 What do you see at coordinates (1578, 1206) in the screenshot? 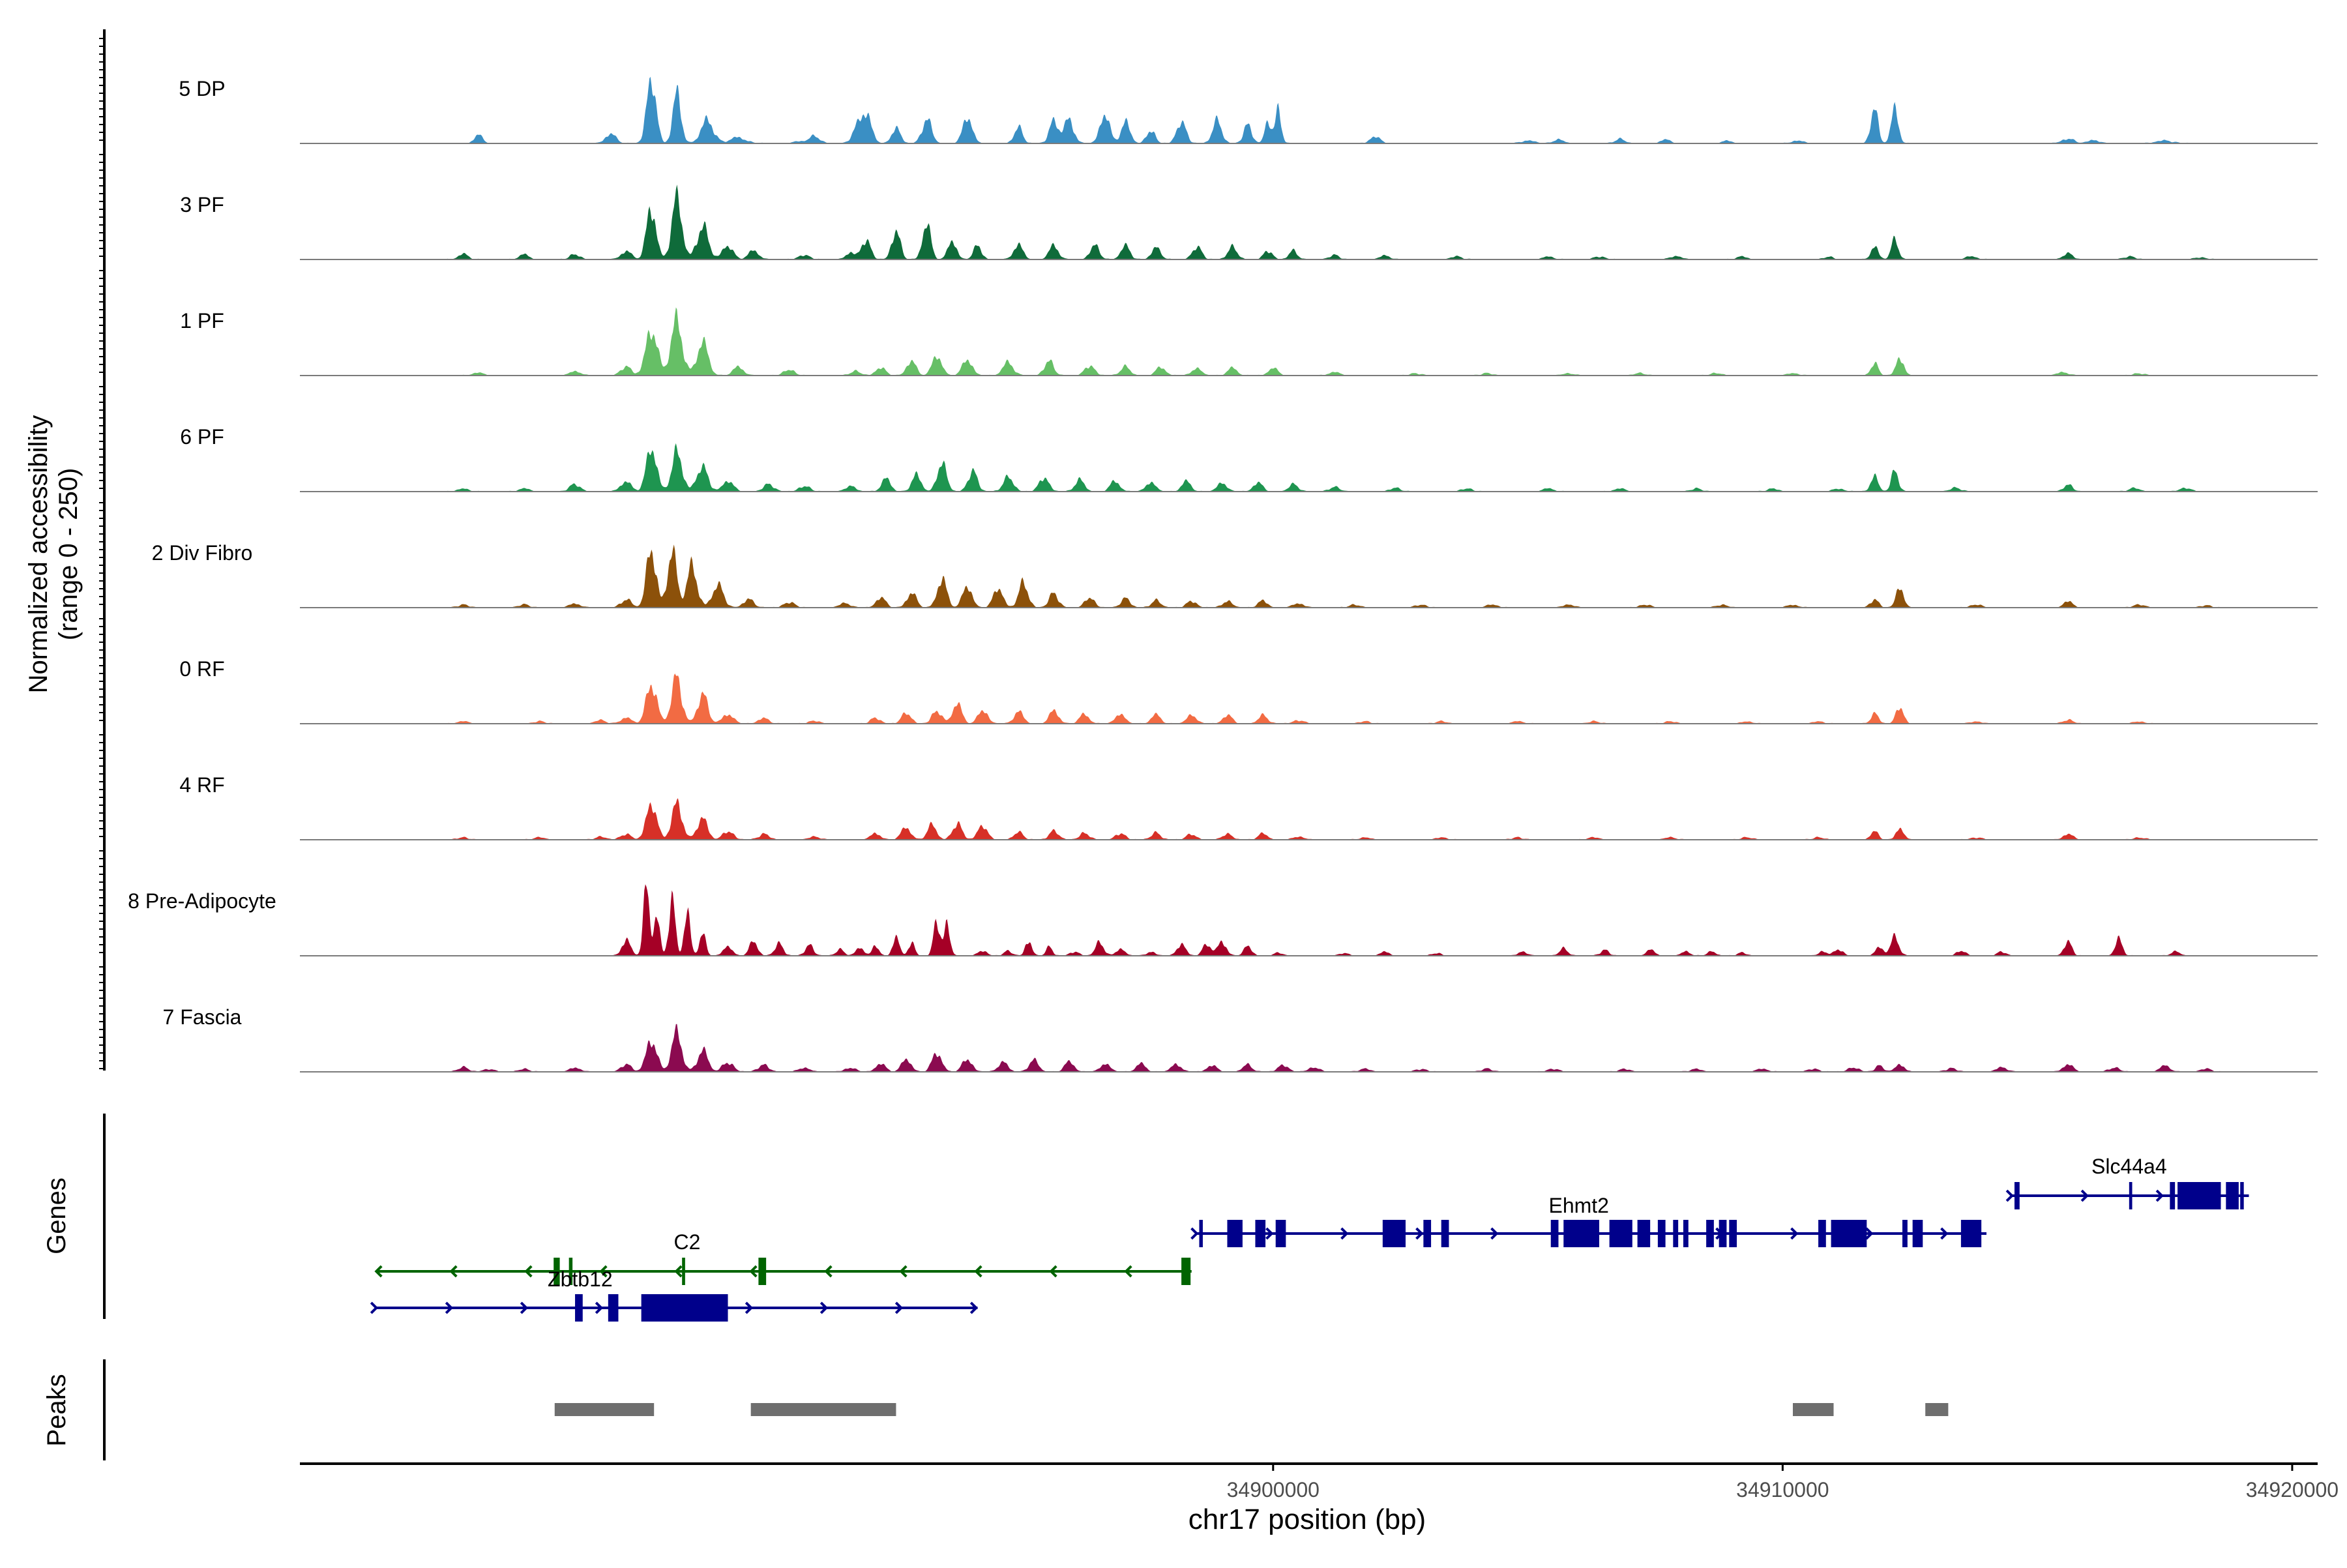
I see `gene-label-ehmt2: Ehmt2` at bounding box center [1578, 1206].